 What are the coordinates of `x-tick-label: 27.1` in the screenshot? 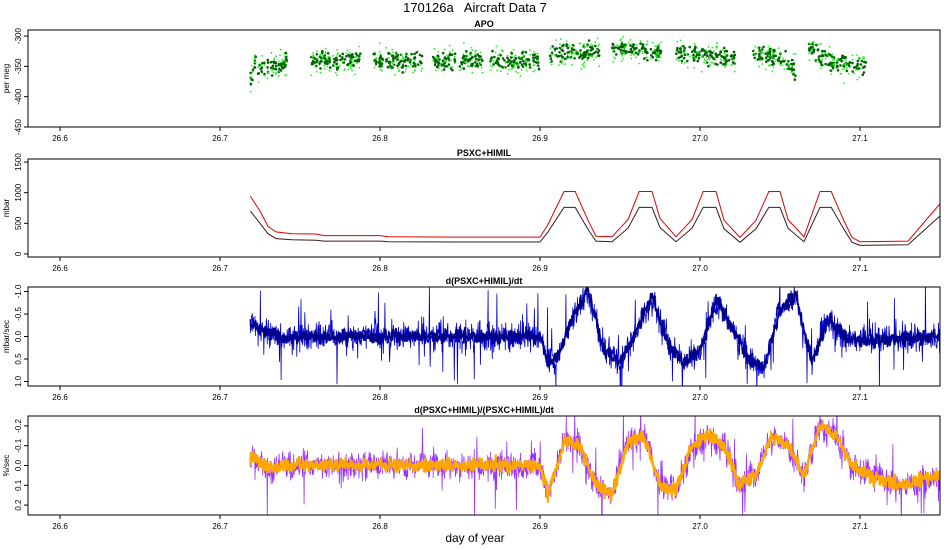 It's located at (860, 138).